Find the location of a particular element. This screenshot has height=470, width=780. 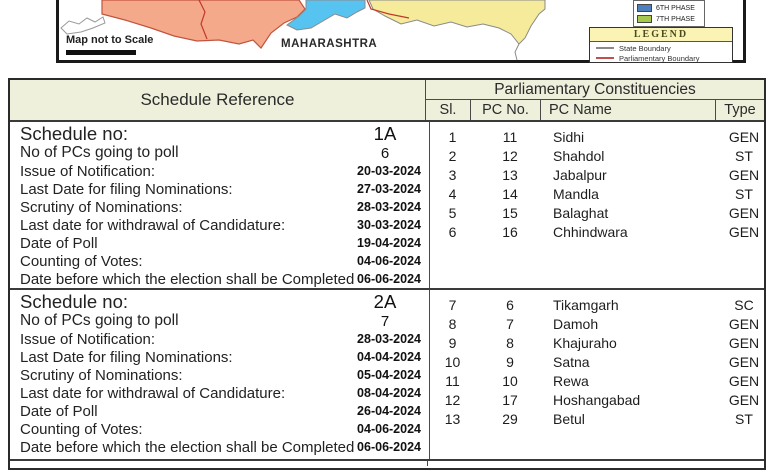

constituency-row: 8 7 Damoh GEN is located at coordinates (599, 323).